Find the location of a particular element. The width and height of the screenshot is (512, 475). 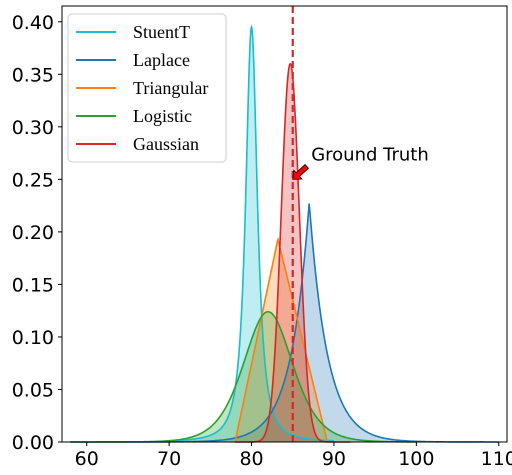

legend-box is located at coordinates (147, 88).